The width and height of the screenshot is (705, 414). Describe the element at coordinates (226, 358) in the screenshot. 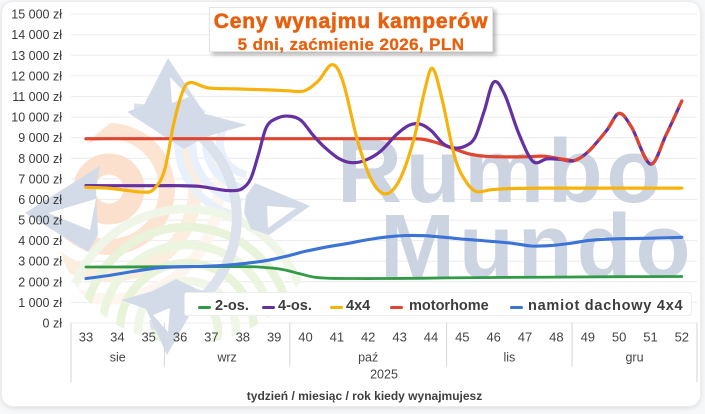

I see `svg-text: wrz` at that location.